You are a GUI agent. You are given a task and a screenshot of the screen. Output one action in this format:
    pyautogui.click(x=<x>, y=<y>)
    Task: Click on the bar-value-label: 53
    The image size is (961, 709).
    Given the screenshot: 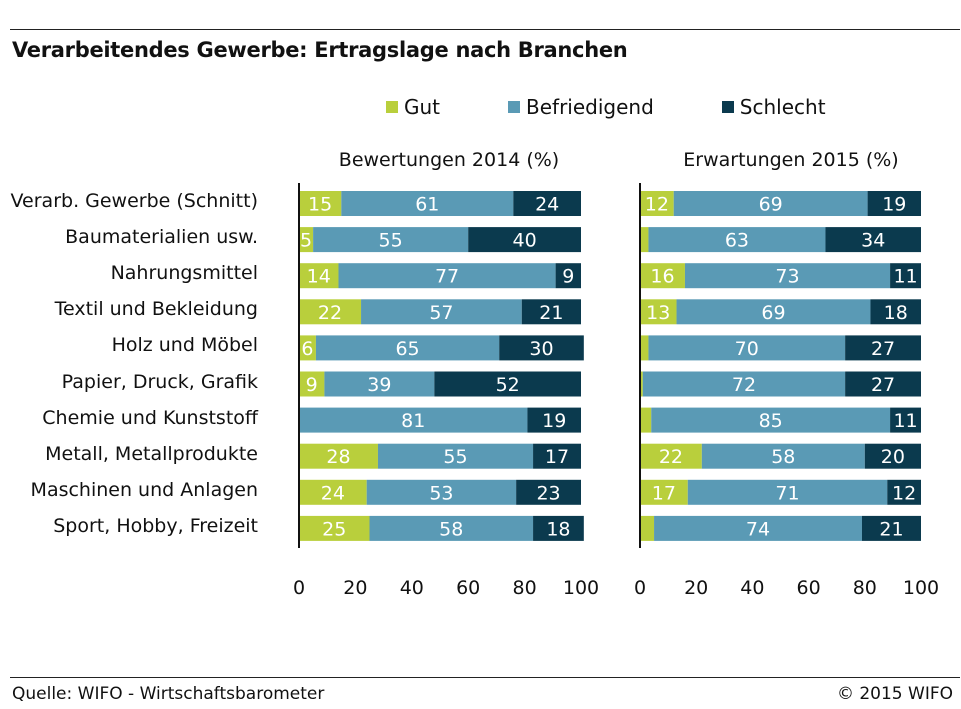 What is the action you would take?
    pyautogui.click(x=441, y=493)
    